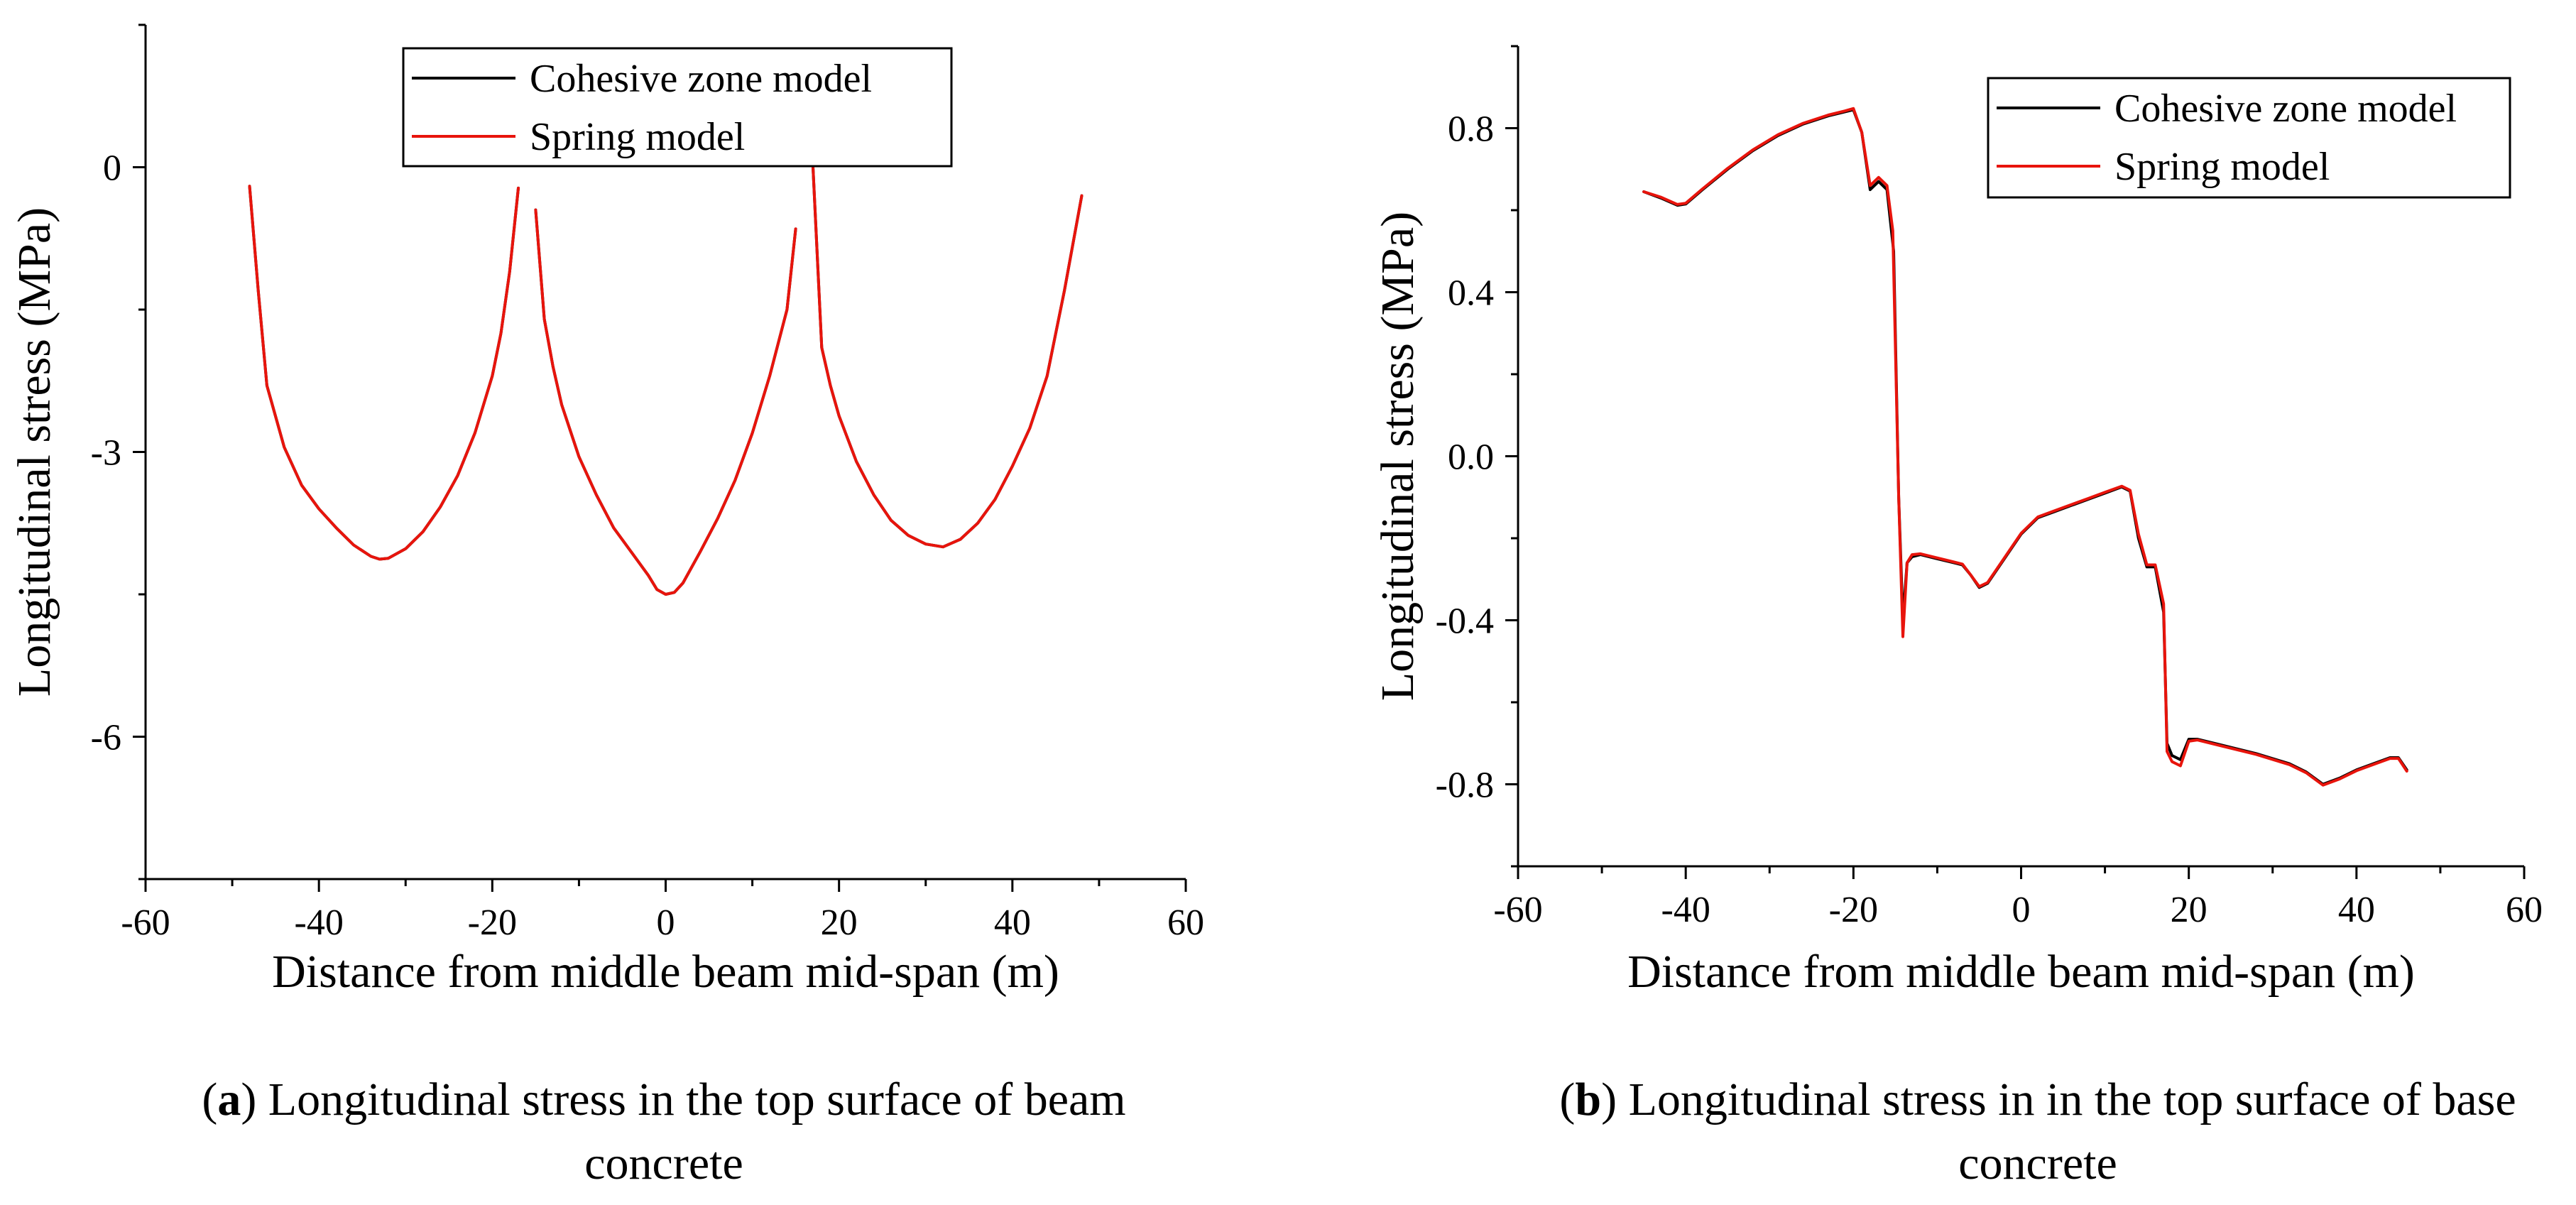  Describe the element at coordinates (1471, 129) in the screenshot. I see `y-tick-label: 0.8` at that location.